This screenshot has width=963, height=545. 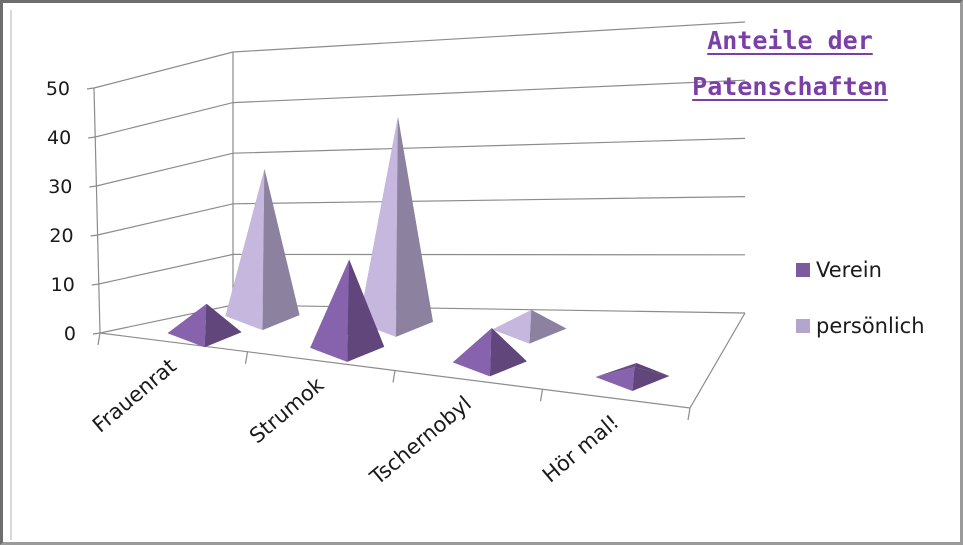 I want to click on chart-title-line-1: Anteile der, so click(x=790, y=40).